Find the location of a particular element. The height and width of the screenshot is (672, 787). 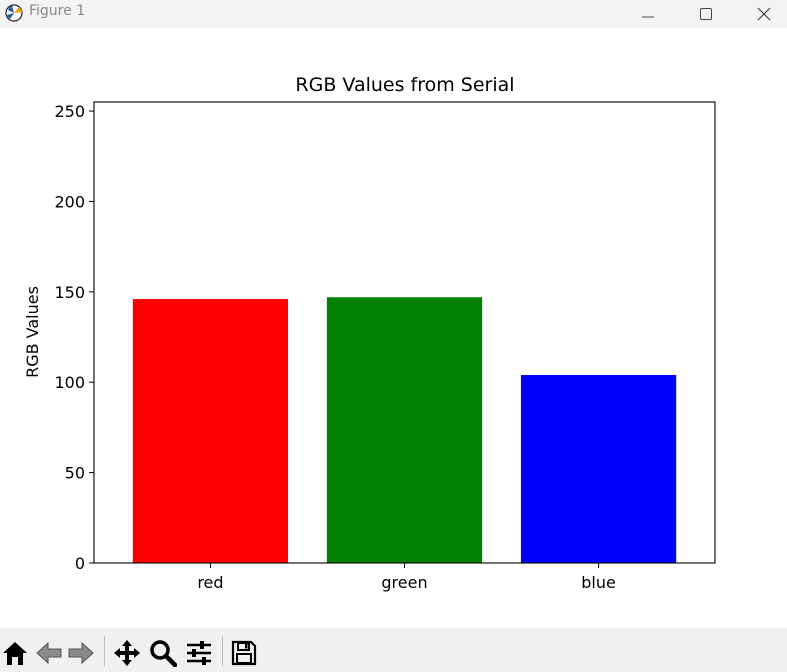

home-icon is located at coordinates (15, 653).